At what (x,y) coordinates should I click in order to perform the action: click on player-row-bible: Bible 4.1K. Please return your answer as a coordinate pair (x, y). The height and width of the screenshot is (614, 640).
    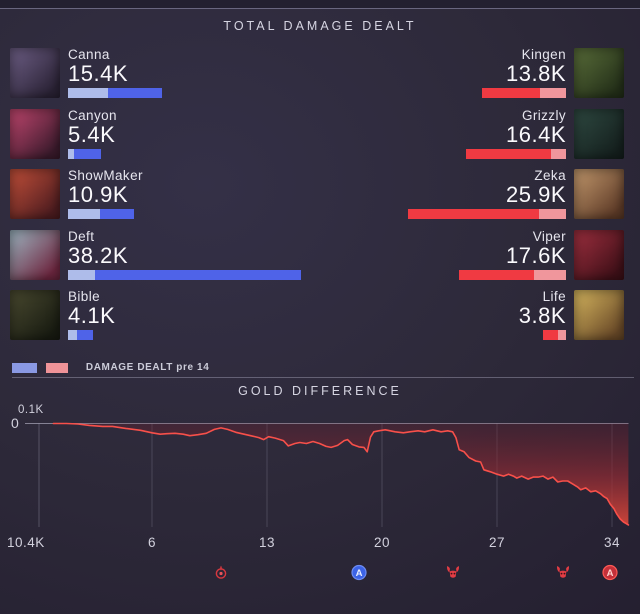
    Looking at the image, I should click on (165, 318).